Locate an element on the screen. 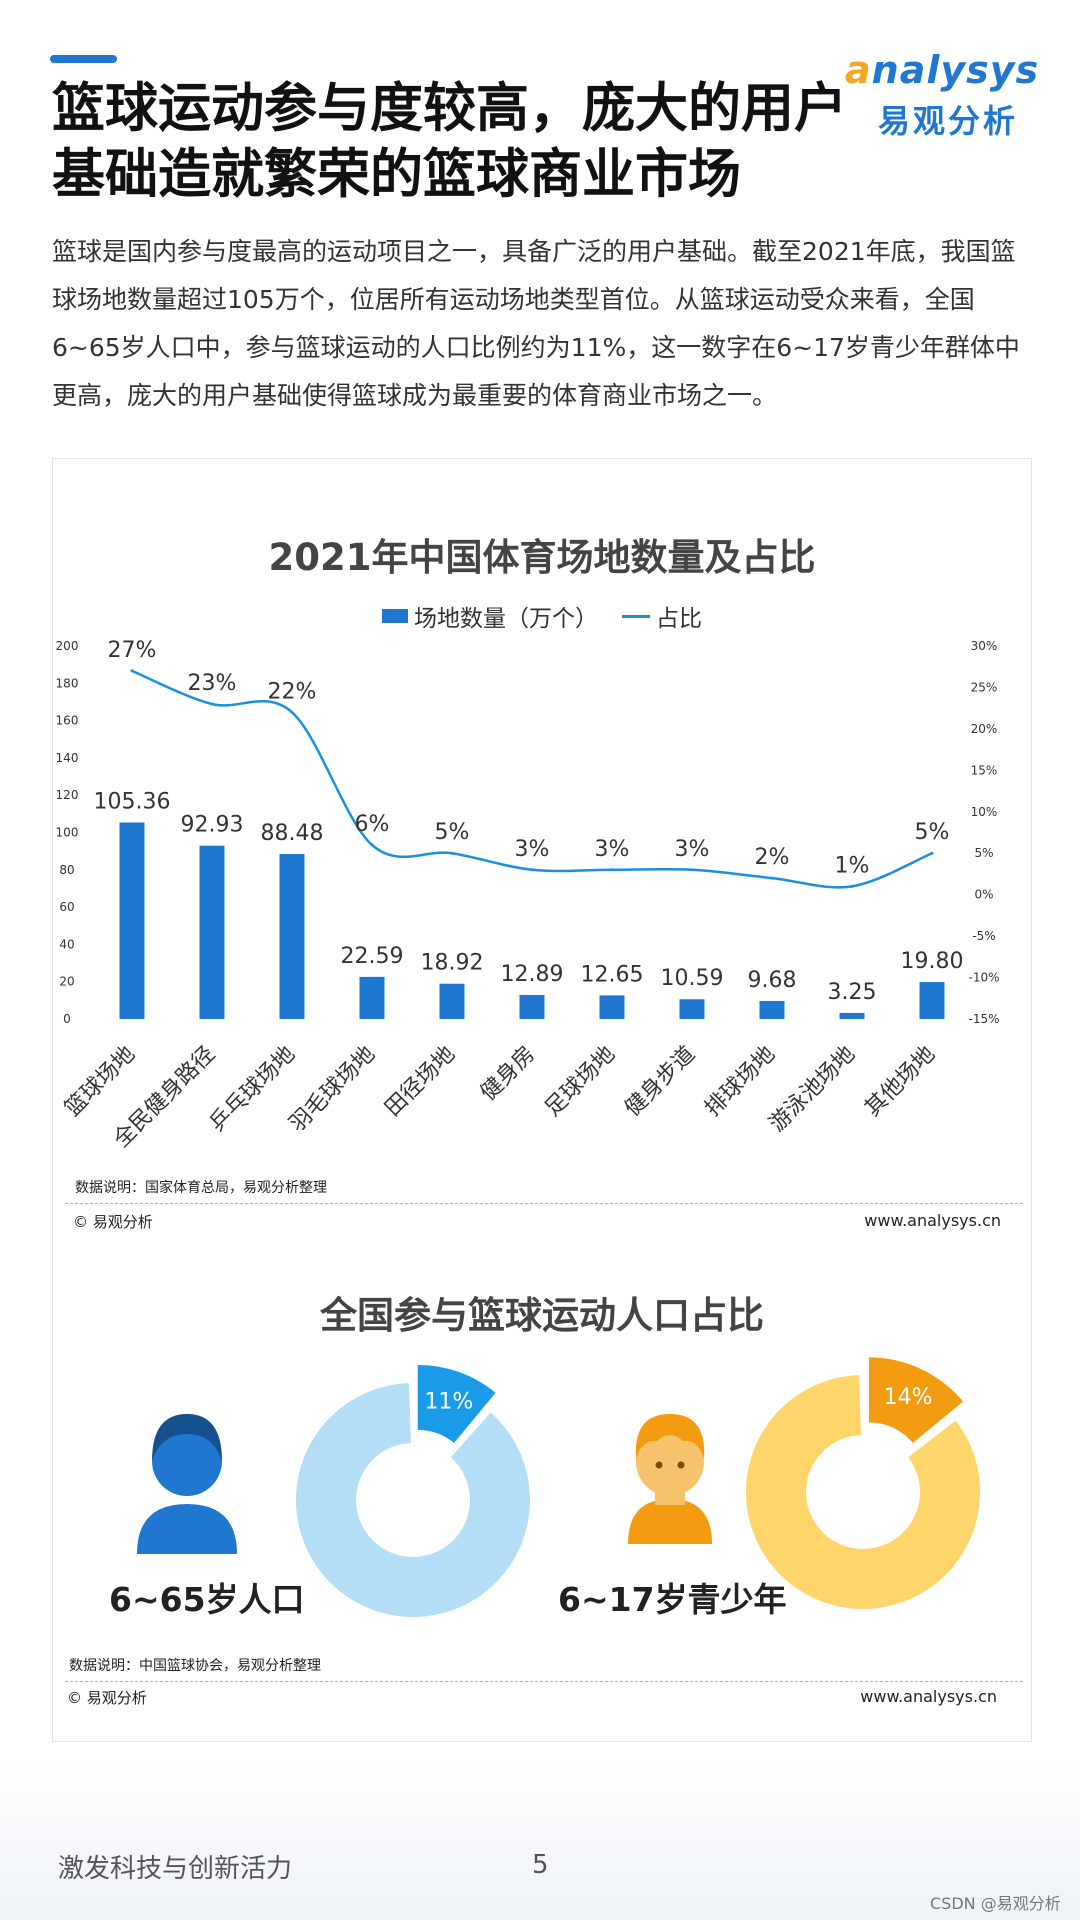 Image resolution: width=1080 pixels, height=1920 pixels. legend-bar-label: 场地数量（万个） is located at coordinates (506, 619).